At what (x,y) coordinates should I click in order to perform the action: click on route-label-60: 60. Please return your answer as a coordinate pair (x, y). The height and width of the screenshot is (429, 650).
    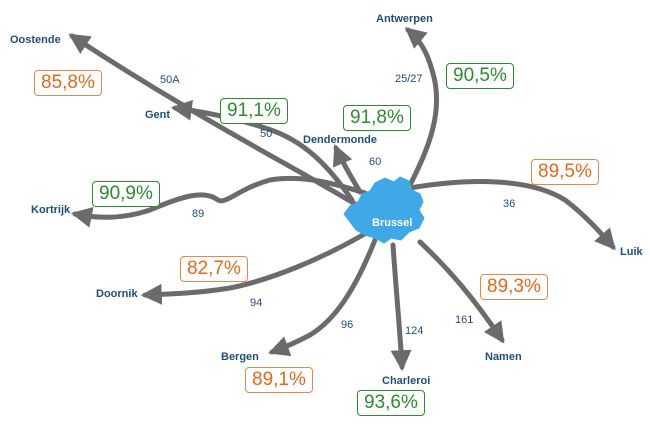
    Looking at the image, I should click on (375, 162).